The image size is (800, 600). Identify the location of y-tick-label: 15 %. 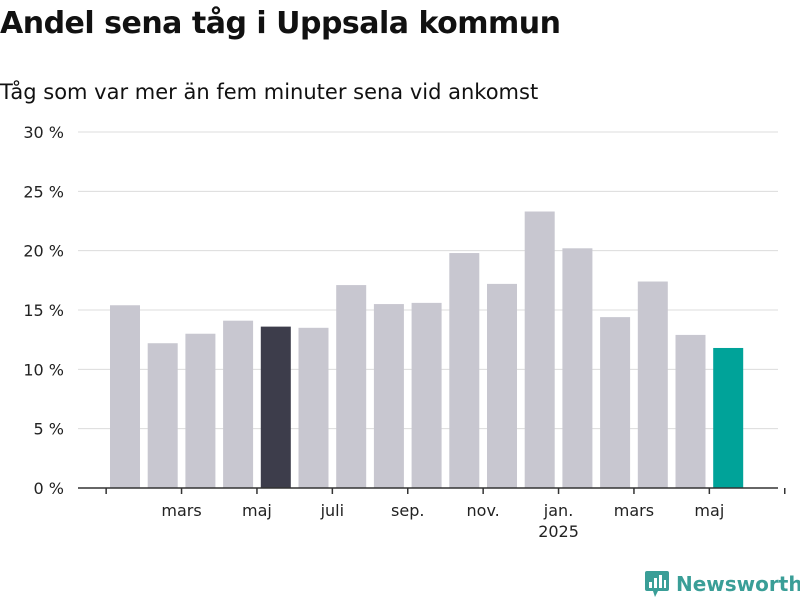
(43, 310).